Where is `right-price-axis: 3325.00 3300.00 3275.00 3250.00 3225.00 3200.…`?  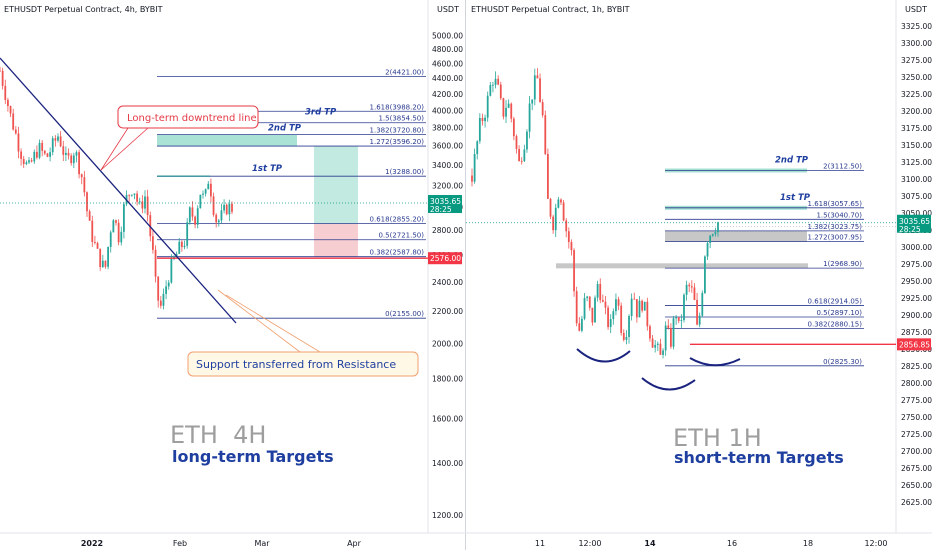
right-price-axis: 3325.00 3300.00 3275.00 3250.00 3225.00 3200.… is located at coordinates (914, 264).